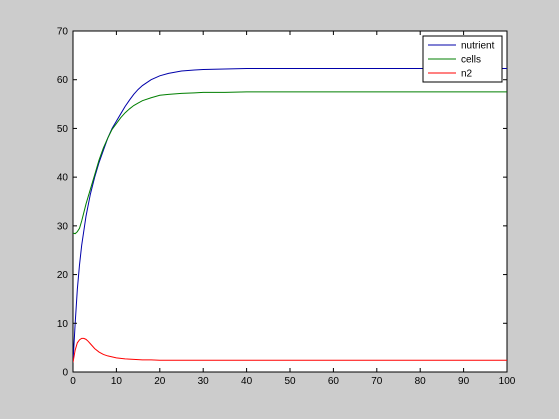 The height and width of the screenshot is (419, 559). What do you see at coordinates (421, 381) in the screenshot?
I see `x-tick-label: 80` at bounding box center [421, 381].